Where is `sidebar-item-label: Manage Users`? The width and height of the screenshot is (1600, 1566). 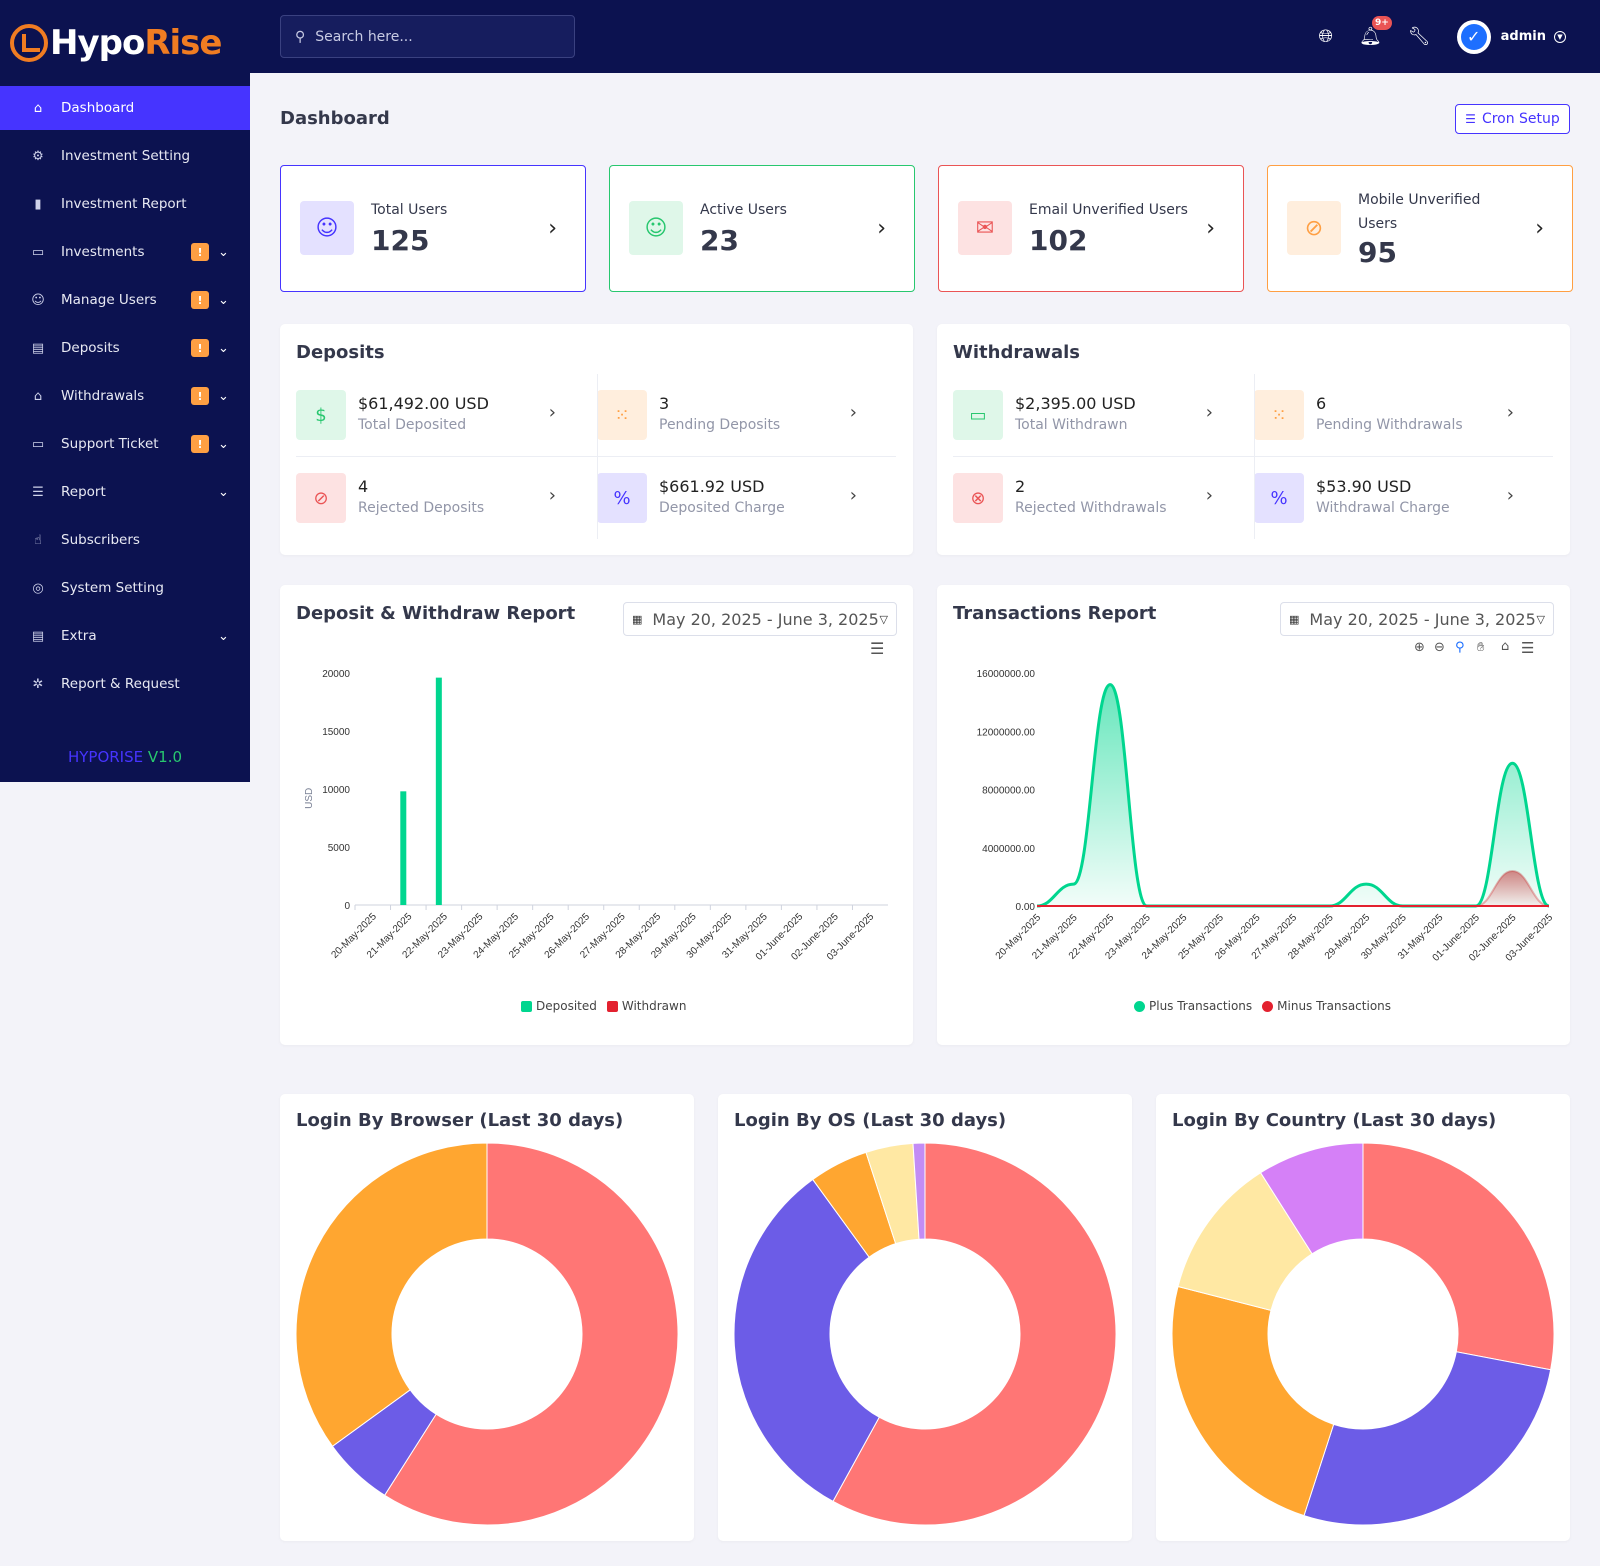 sidebar-item-label: Manage Users is located at coordinates (109, 300).